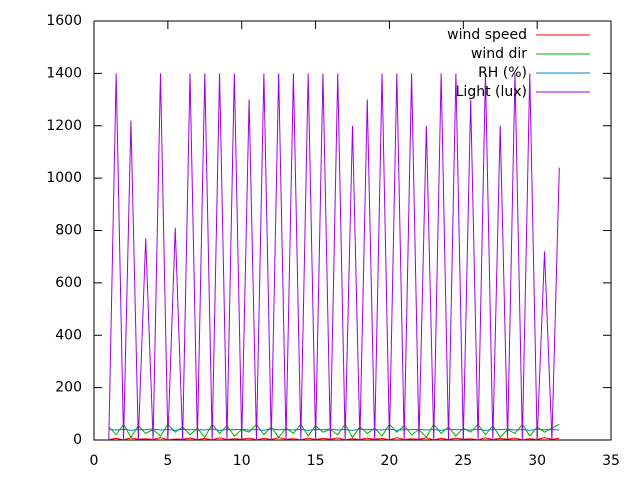  I want to click on x-tick-label: 5, so click(167, 461).